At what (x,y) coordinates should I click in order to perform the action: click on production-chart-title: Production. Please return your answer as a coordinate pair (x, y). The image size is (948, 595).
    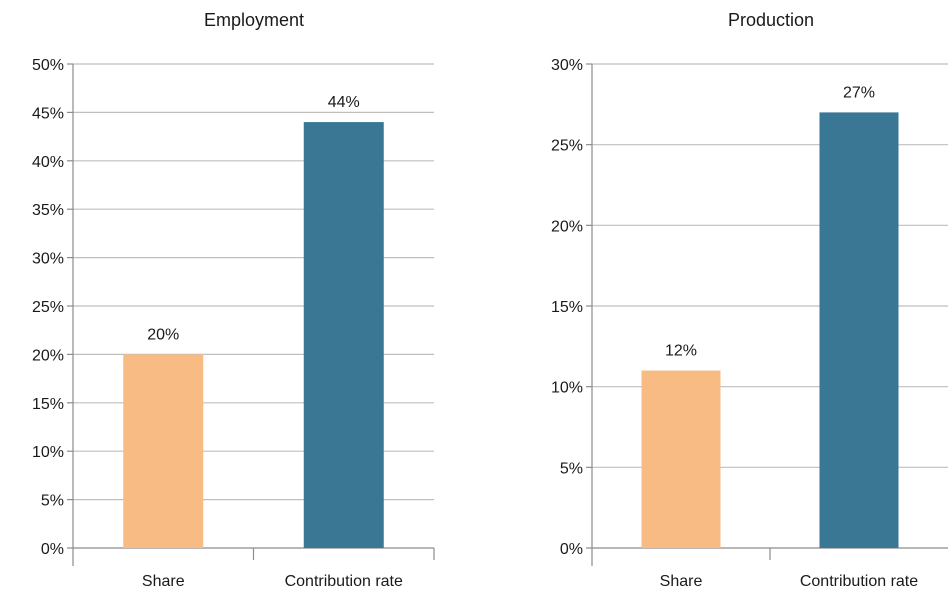
    Looking at the image, I should click on (771, 20).